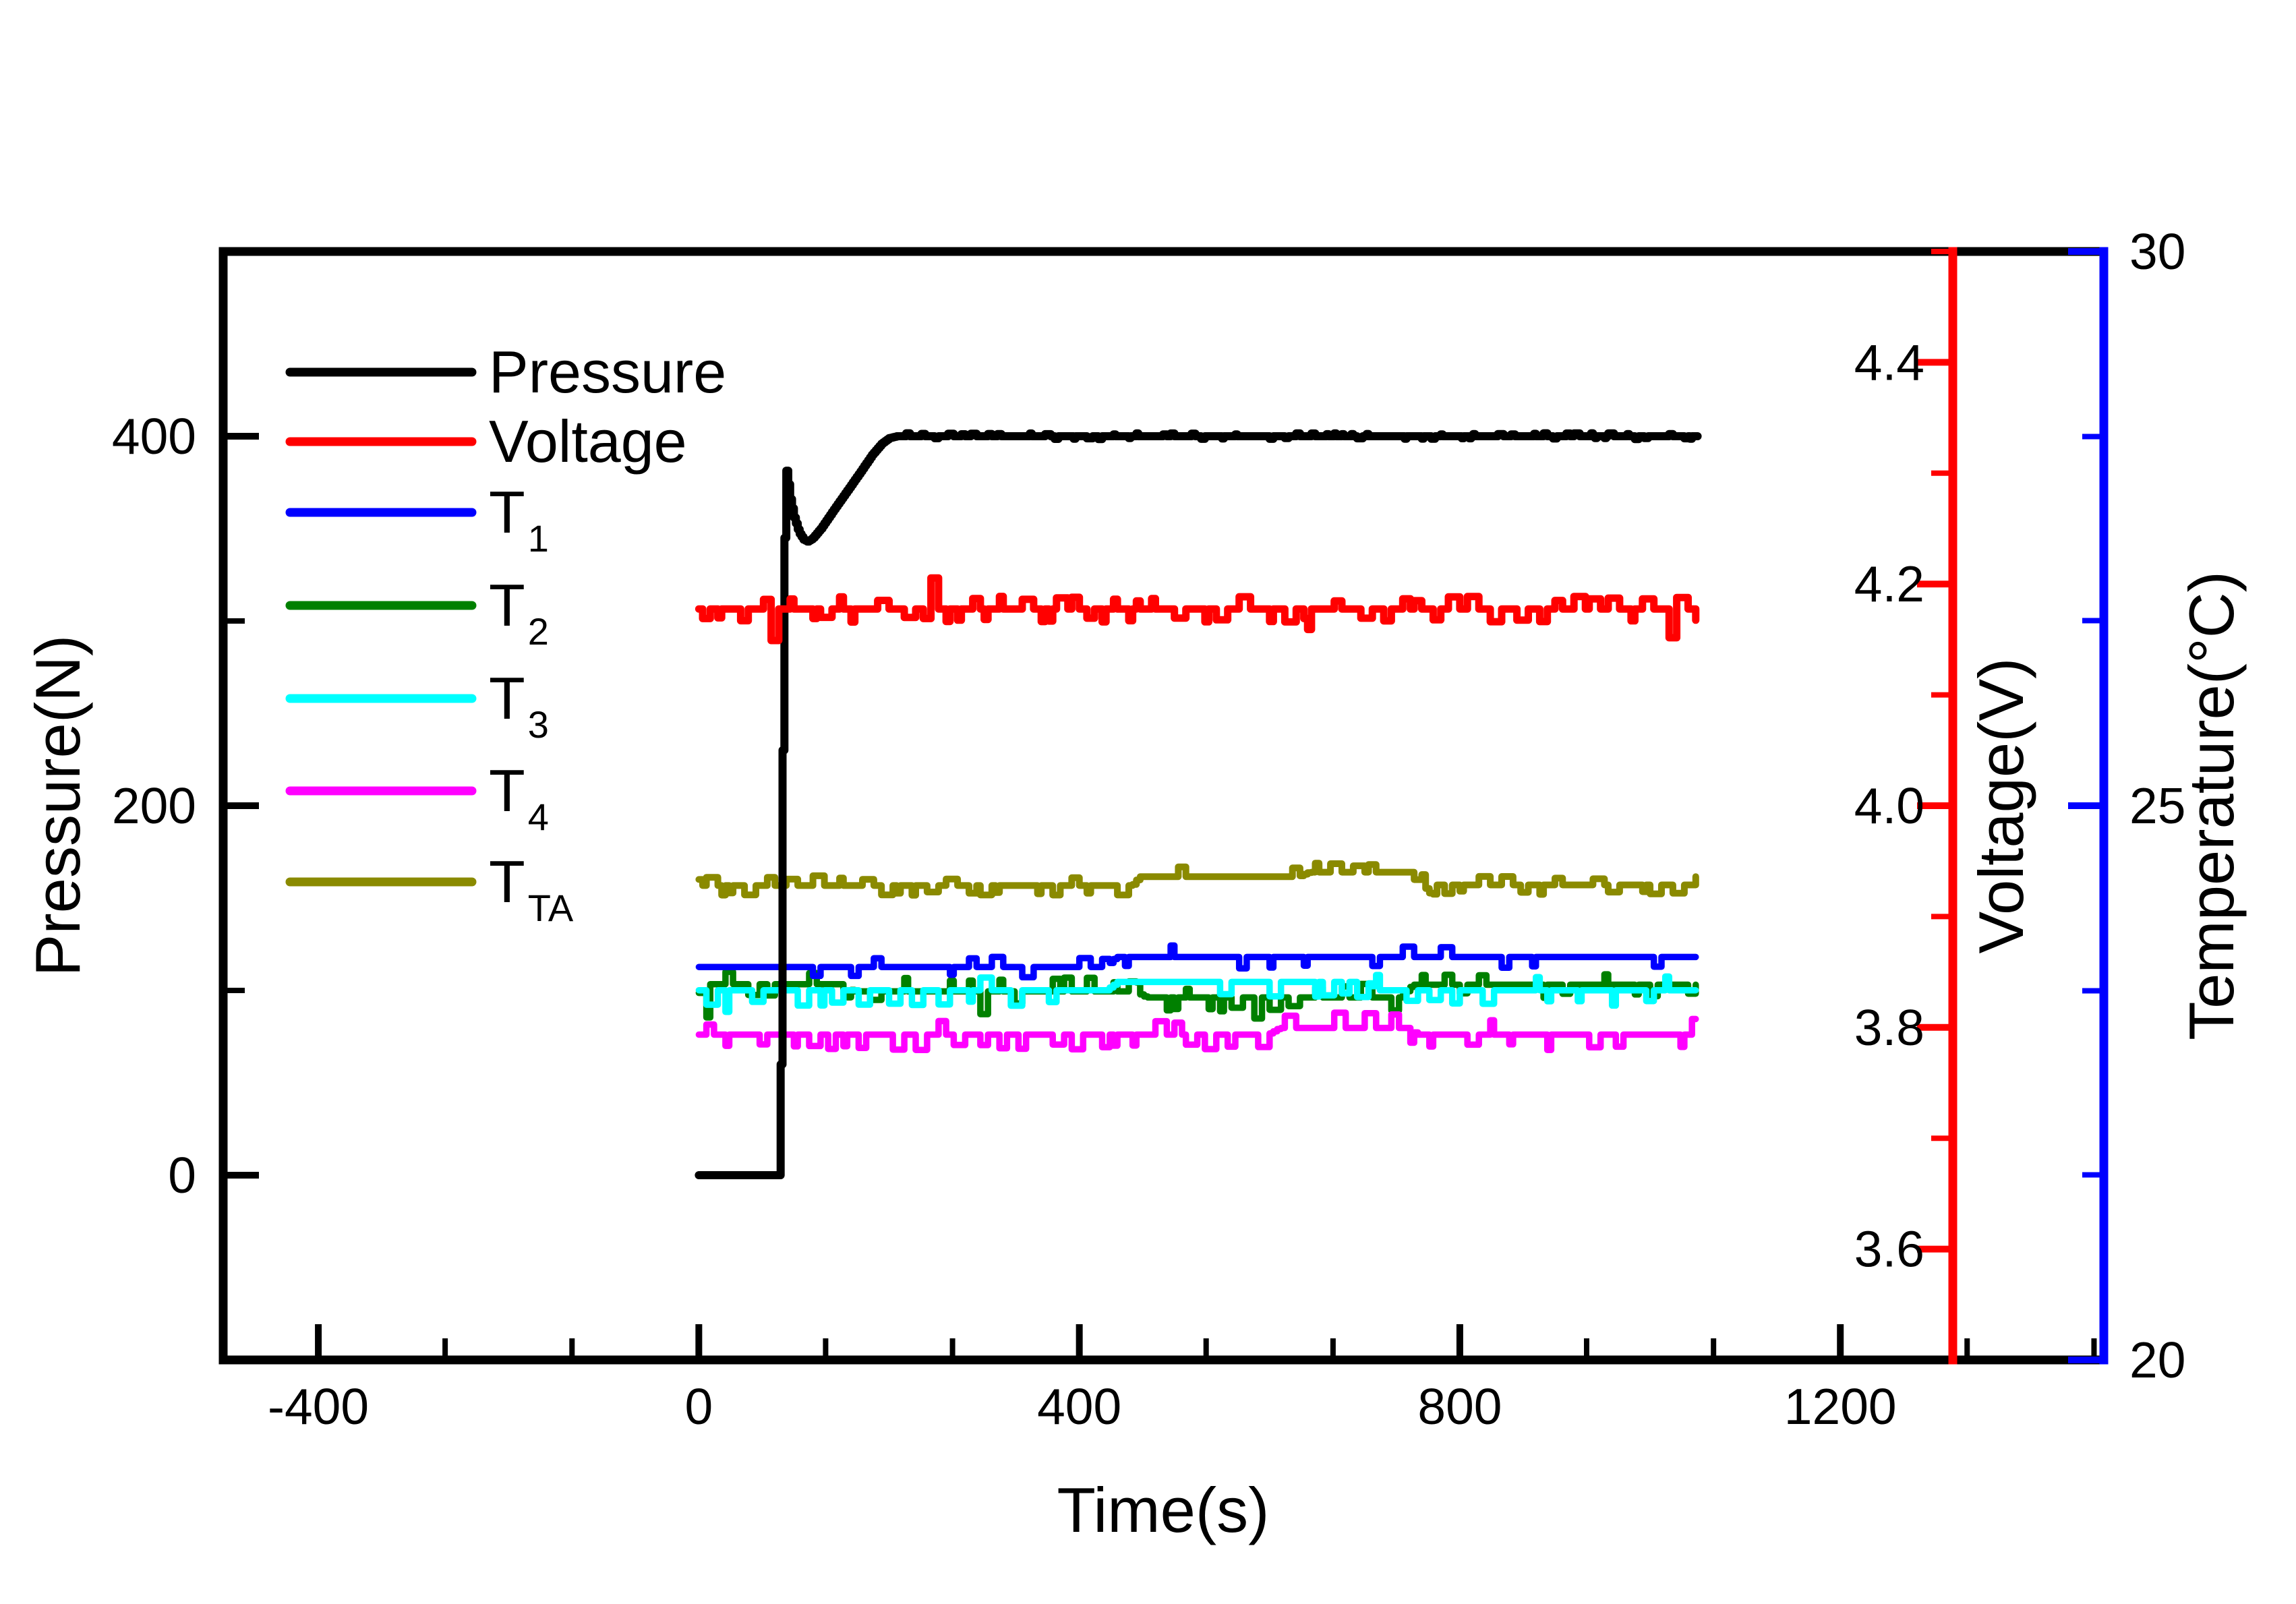 The image size is (2296, 1604). Describe the element at coordinates (1197, 993) in the screenshot. I see `series-t3-line` at that location.